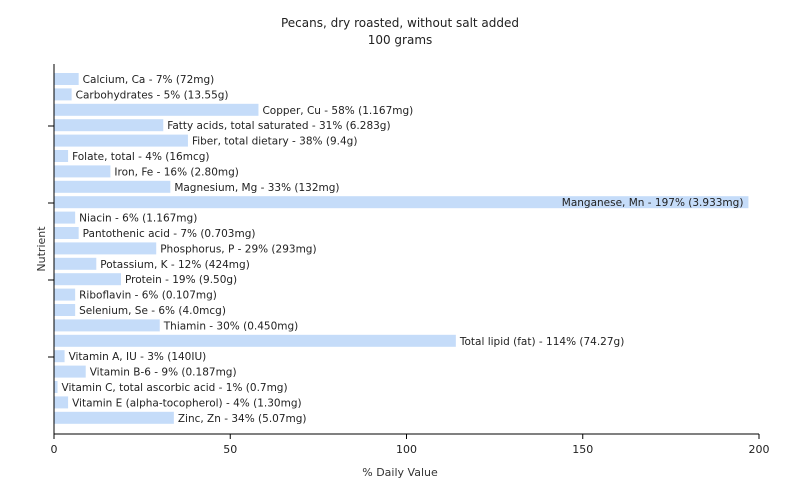 Image resolution: width=800 pixels, height=500 pixels. What do you see at coordinates (176, 172) in the screenshot?
I see `bar-label-6: Iron, Fe - 16% (2.80mg)` at bounding box center [176, 172].